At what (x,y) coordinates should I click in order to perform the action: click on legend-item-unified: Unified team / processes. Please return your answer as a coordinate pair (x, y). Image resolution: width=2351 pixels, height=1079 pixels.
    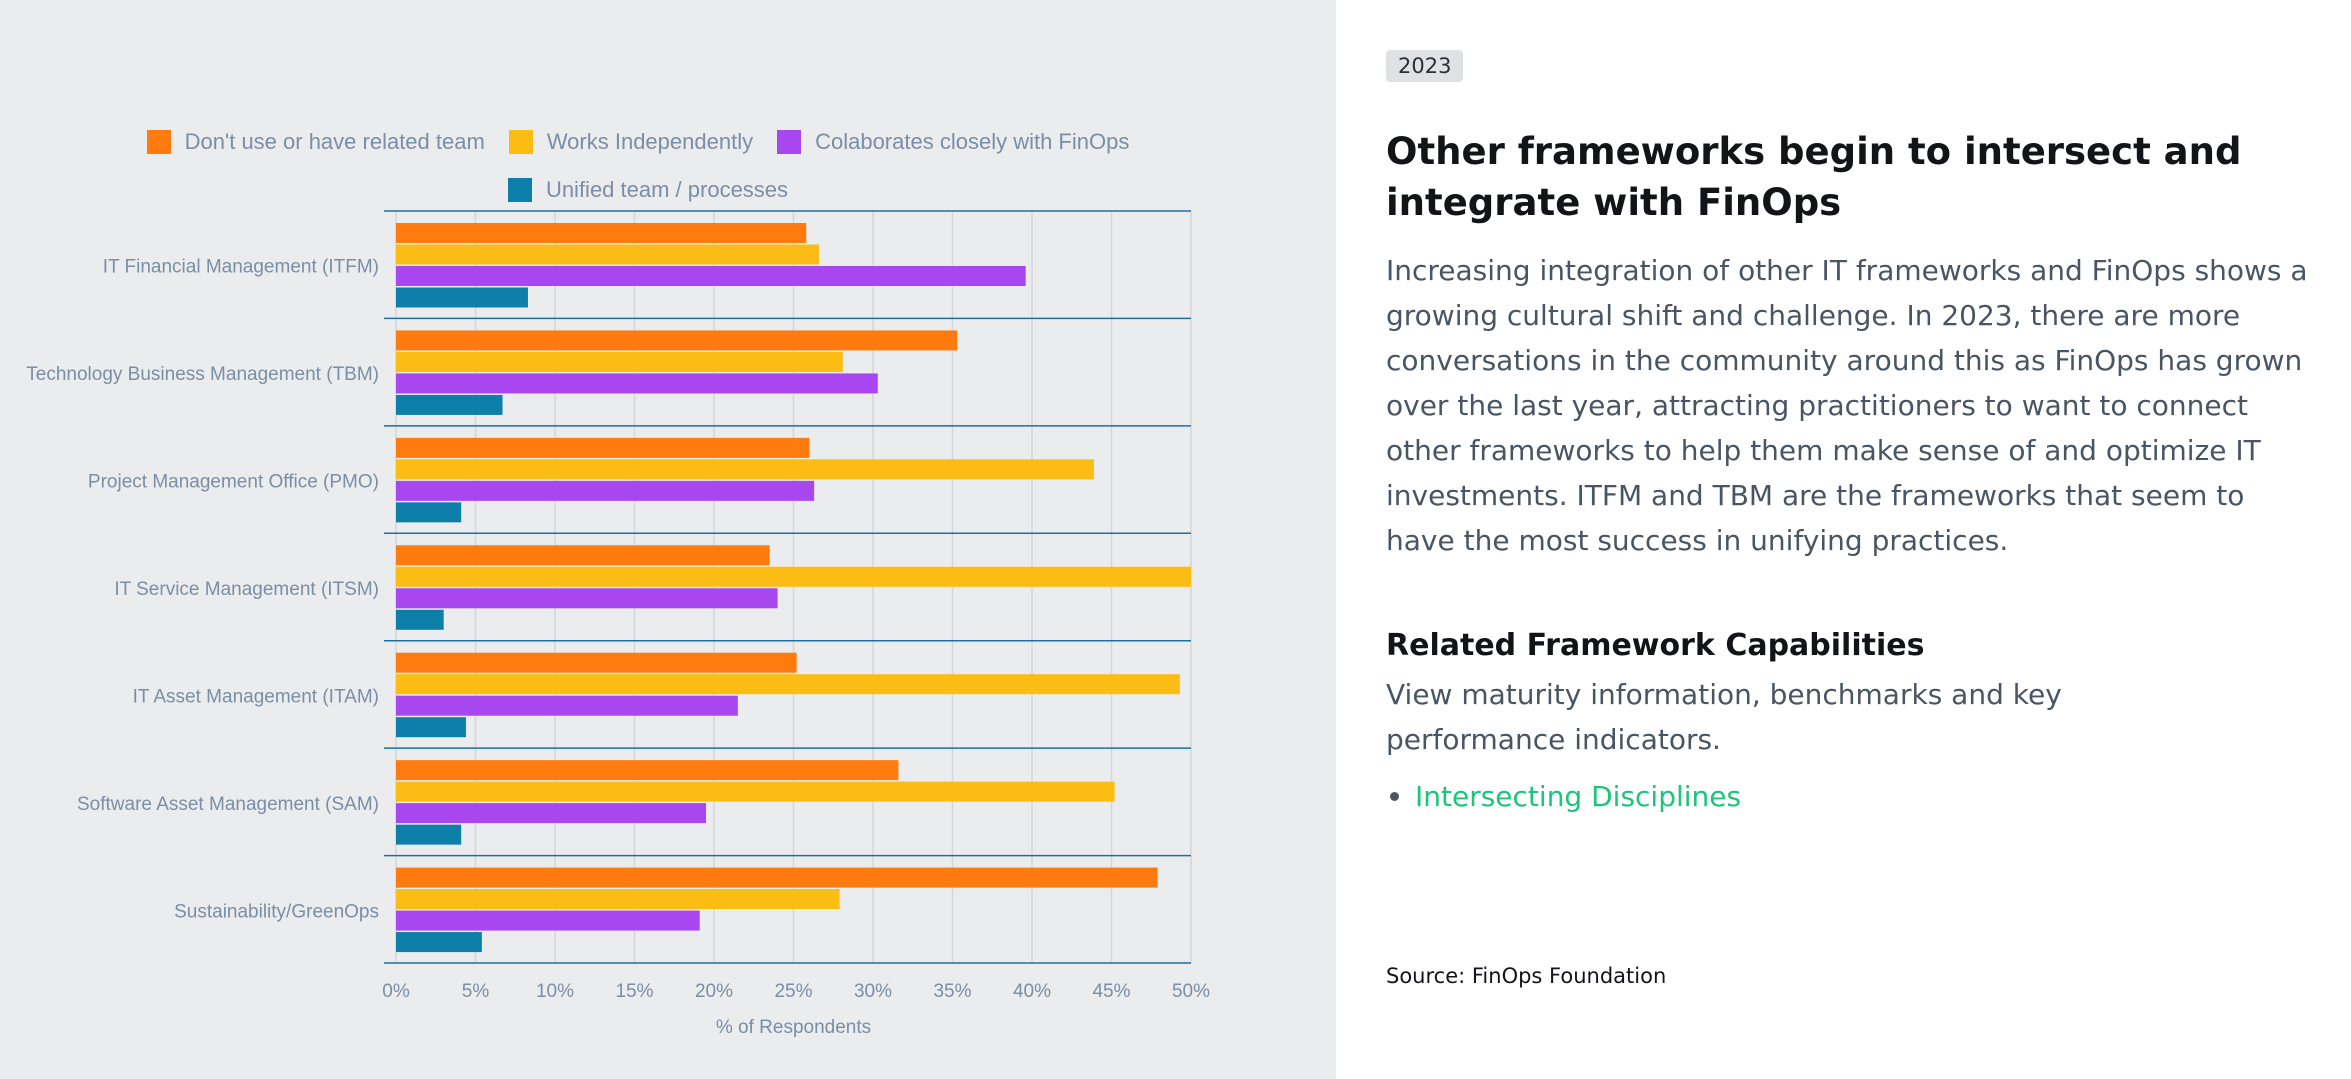
    Looking at the image, I should click on (648, 190).